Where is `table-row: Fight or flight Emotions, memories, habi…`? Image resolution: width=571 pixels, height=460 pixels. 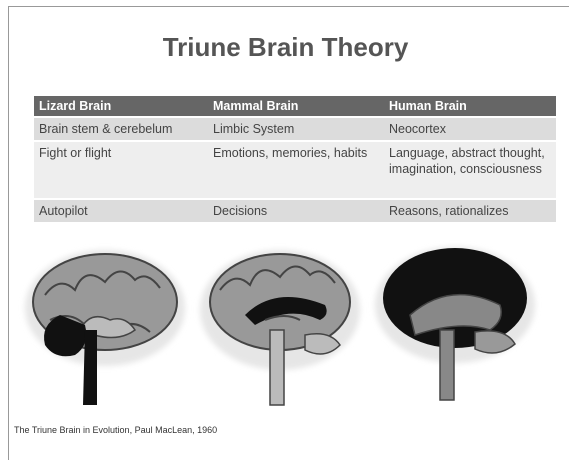 table-row: Fight or flight Emotions, memories, habi… is located at coordinates (295, 170).